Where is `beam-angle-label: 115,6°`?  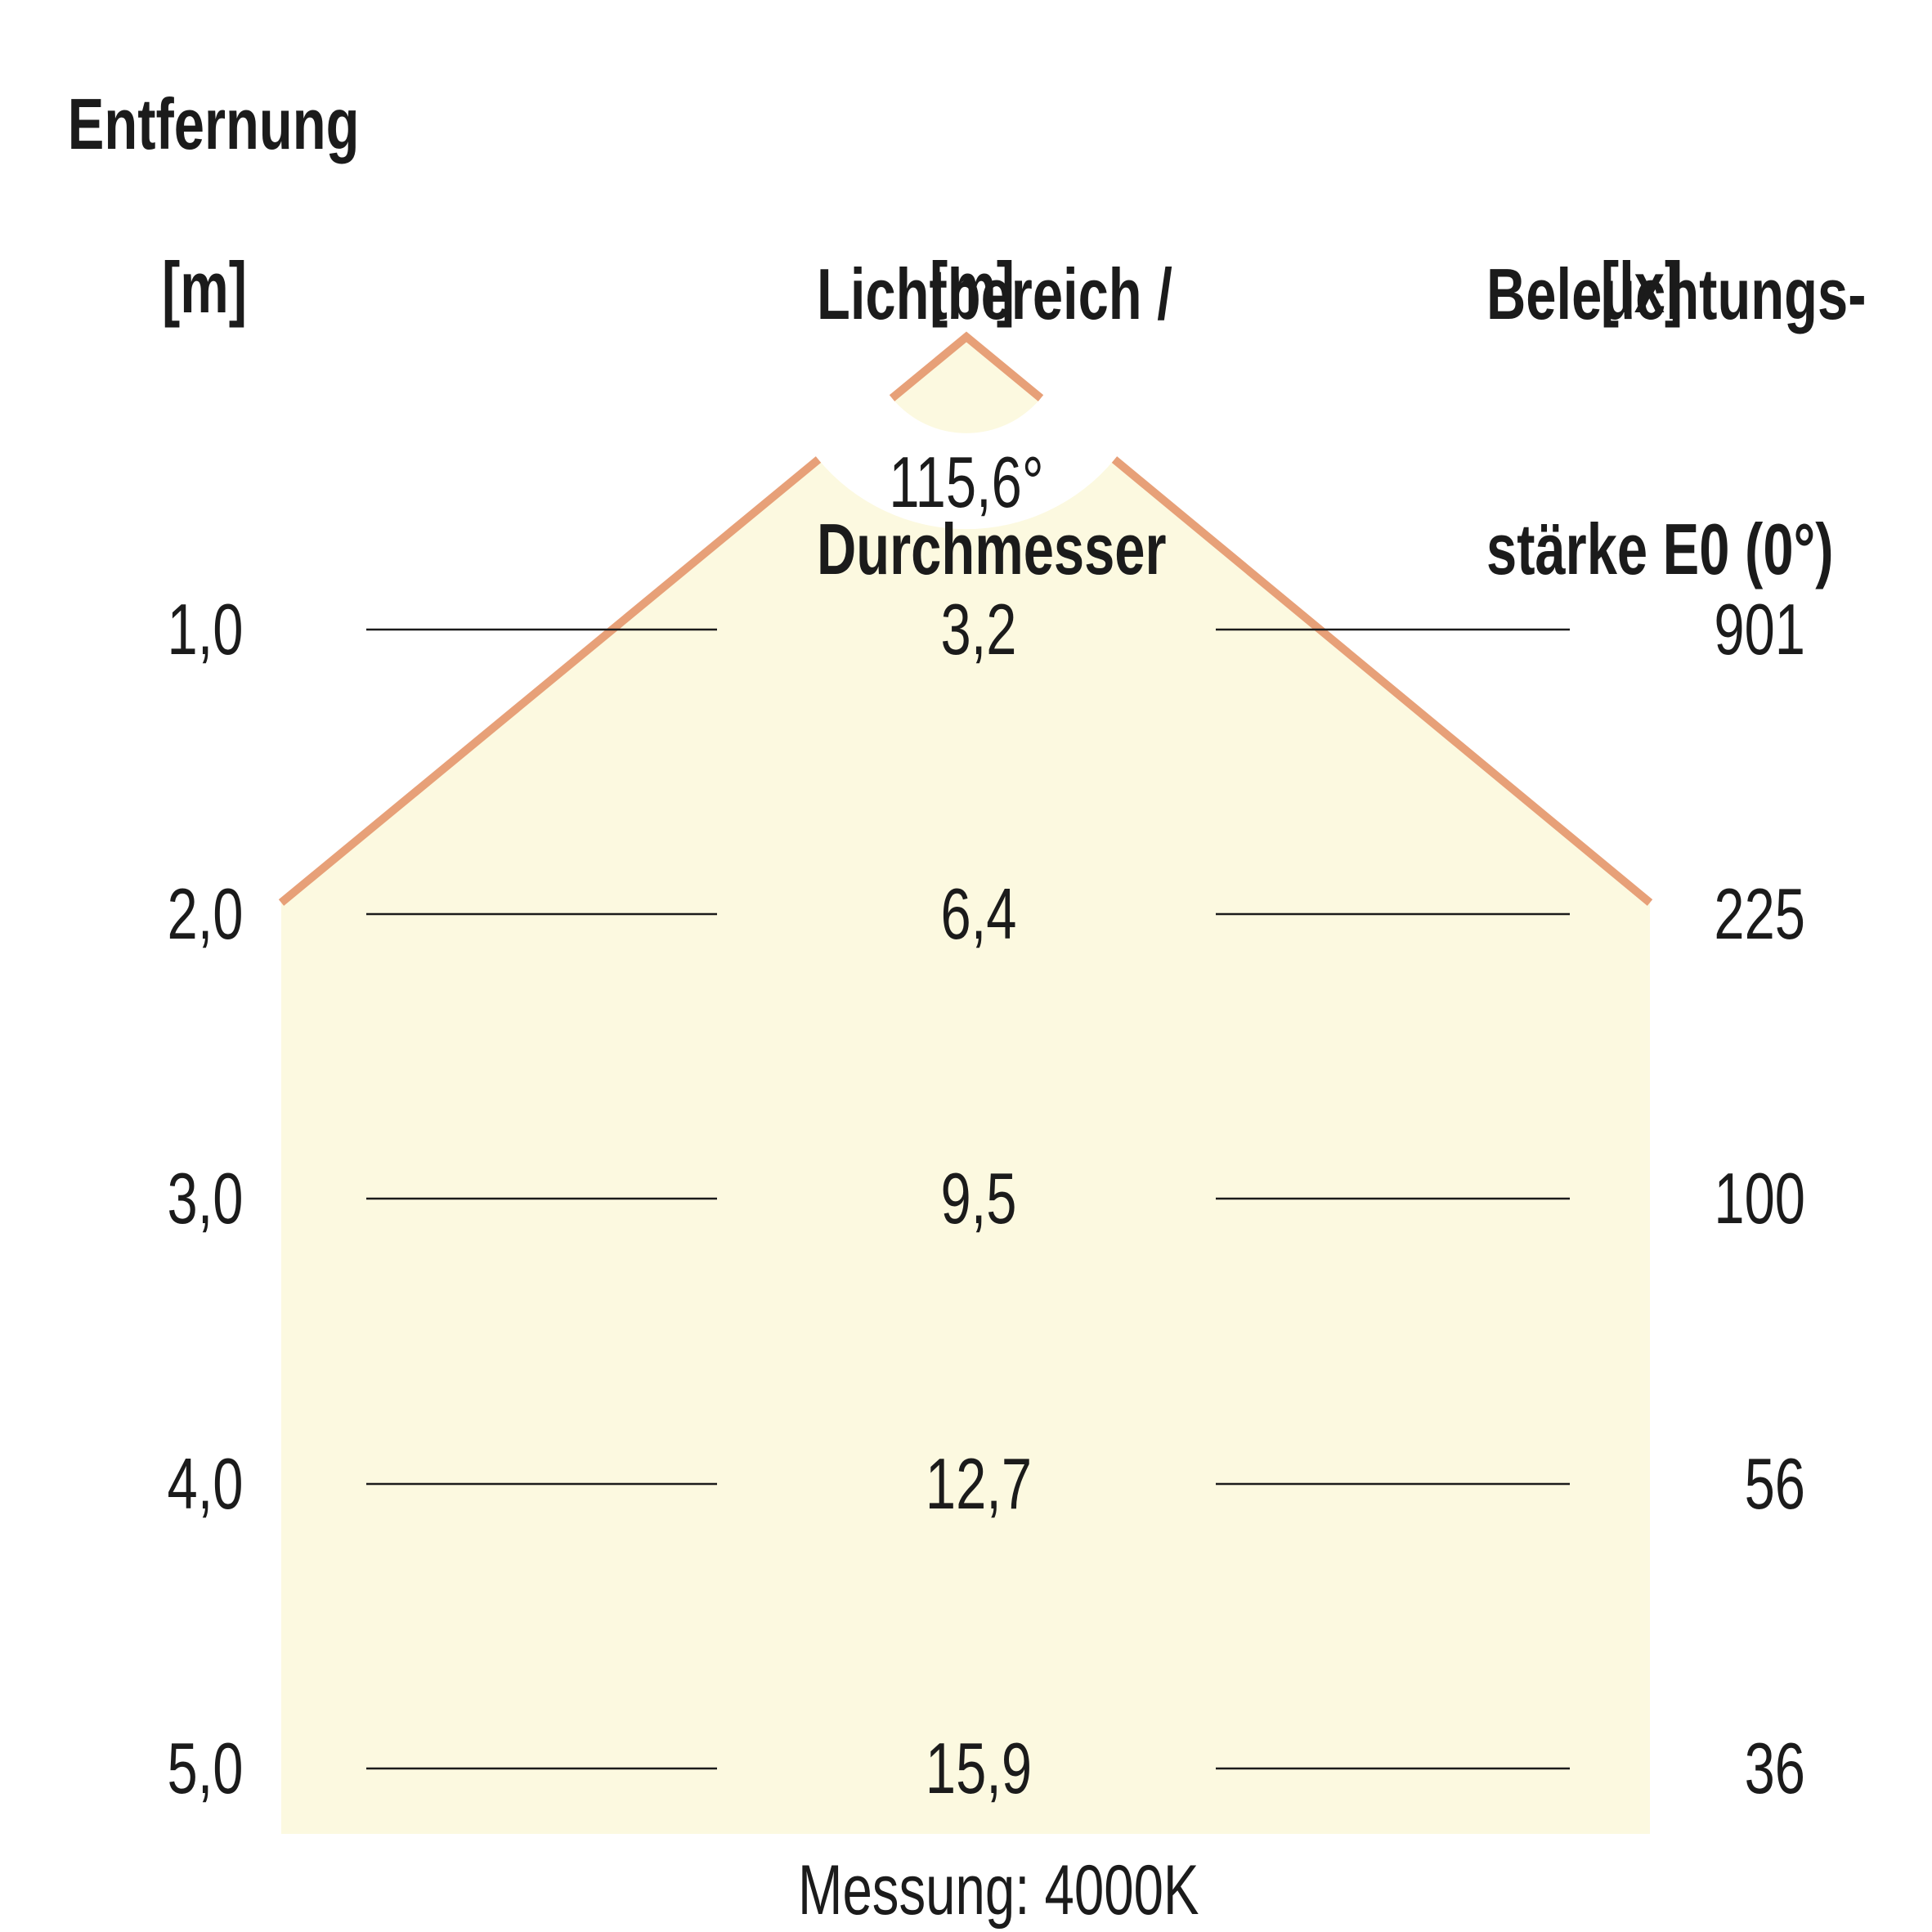 beam-angle-label: 115,6° is located at coordinates (966, 482).